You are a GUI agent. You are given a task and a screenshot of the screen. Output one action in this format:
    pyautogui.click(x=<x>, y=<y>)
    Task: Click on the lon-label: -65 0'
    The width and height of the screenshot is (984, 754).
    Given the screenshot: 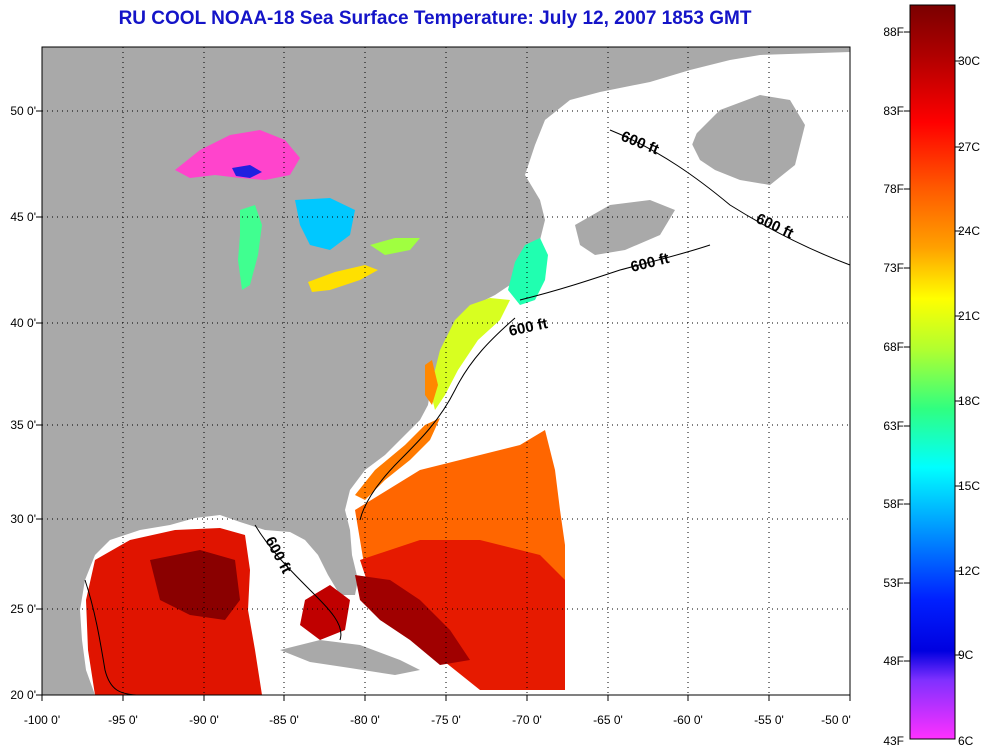 What is the action you would take?
    pyautogui.click(x=608, y=720)
    